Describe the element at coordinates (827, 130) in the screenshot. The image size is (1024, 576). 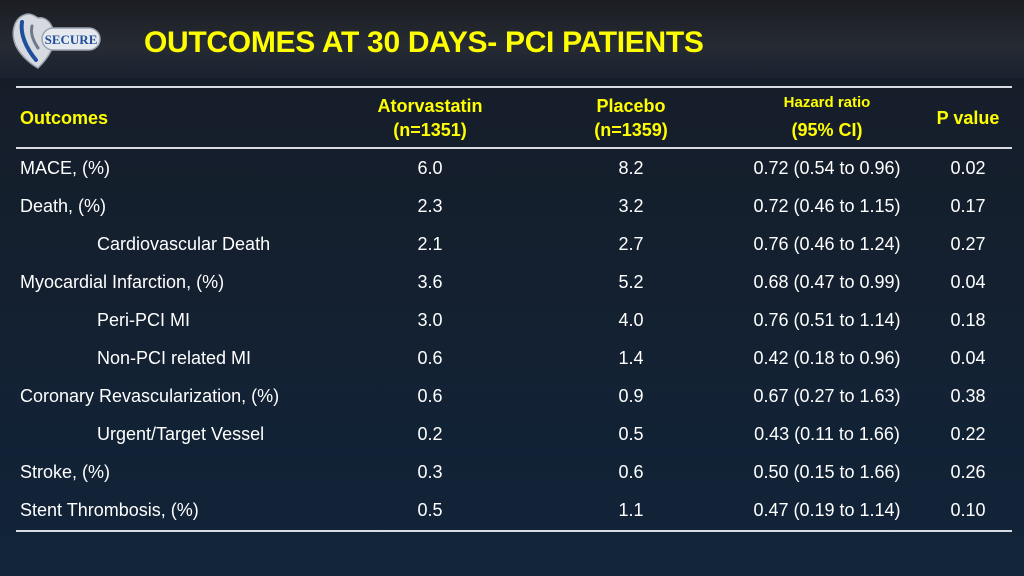
I see `header-hazard-ci: (95% CI)` at that location.